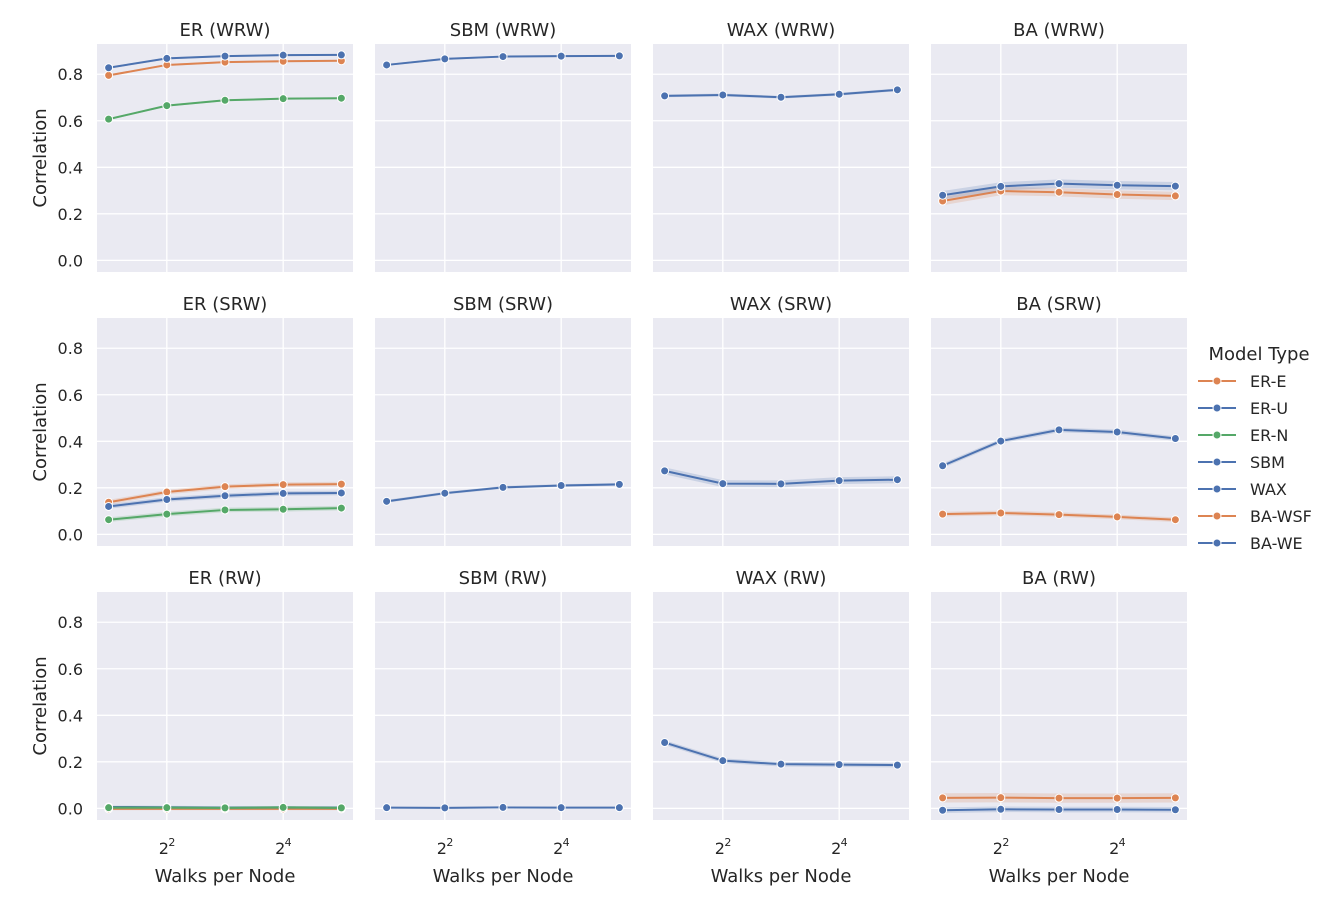 The height and width of the screenshot is (900, 1337). I want to click on y-tick-label: 0.6, so click(70, 395).